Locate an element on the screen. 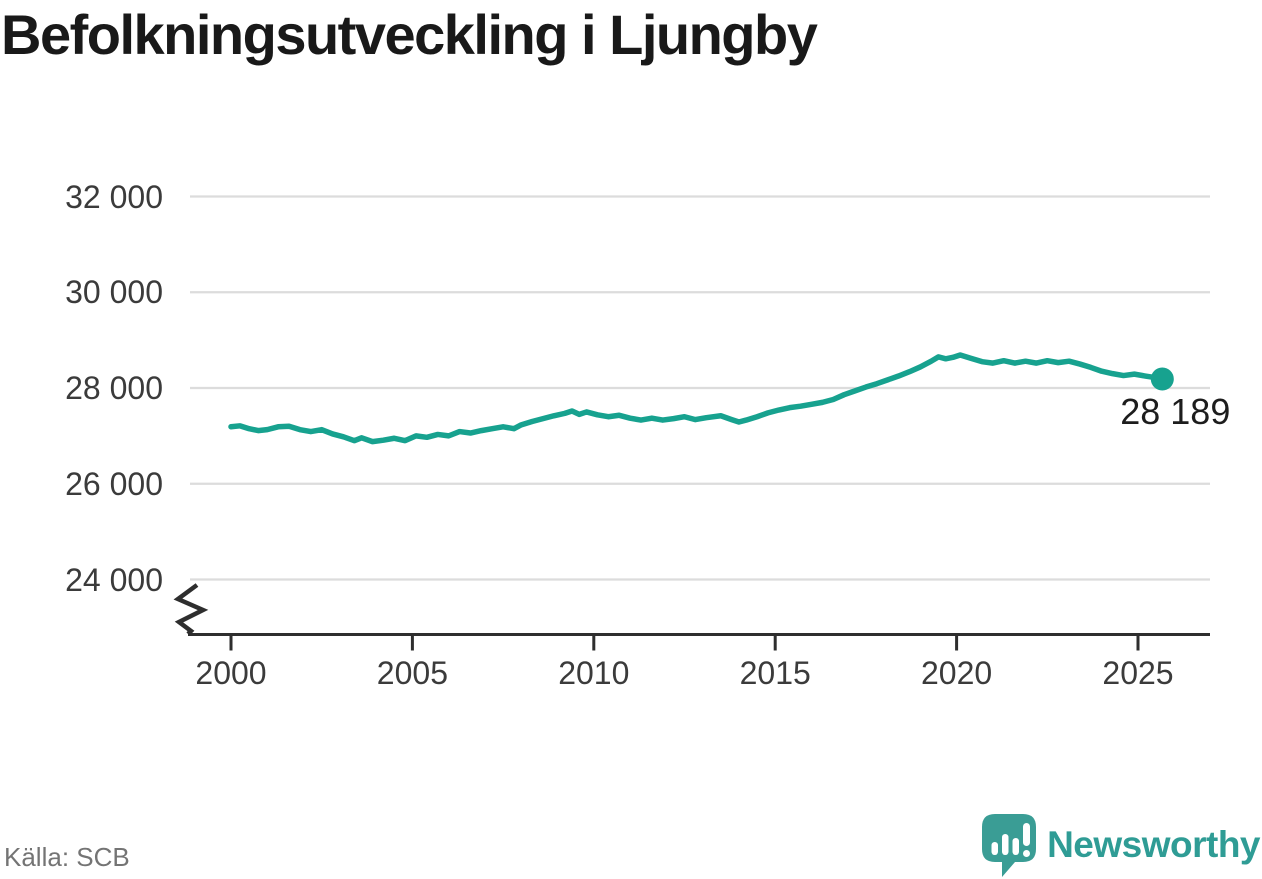  x-axis-label-2000: 2000 is located at coordinates (231, 673).